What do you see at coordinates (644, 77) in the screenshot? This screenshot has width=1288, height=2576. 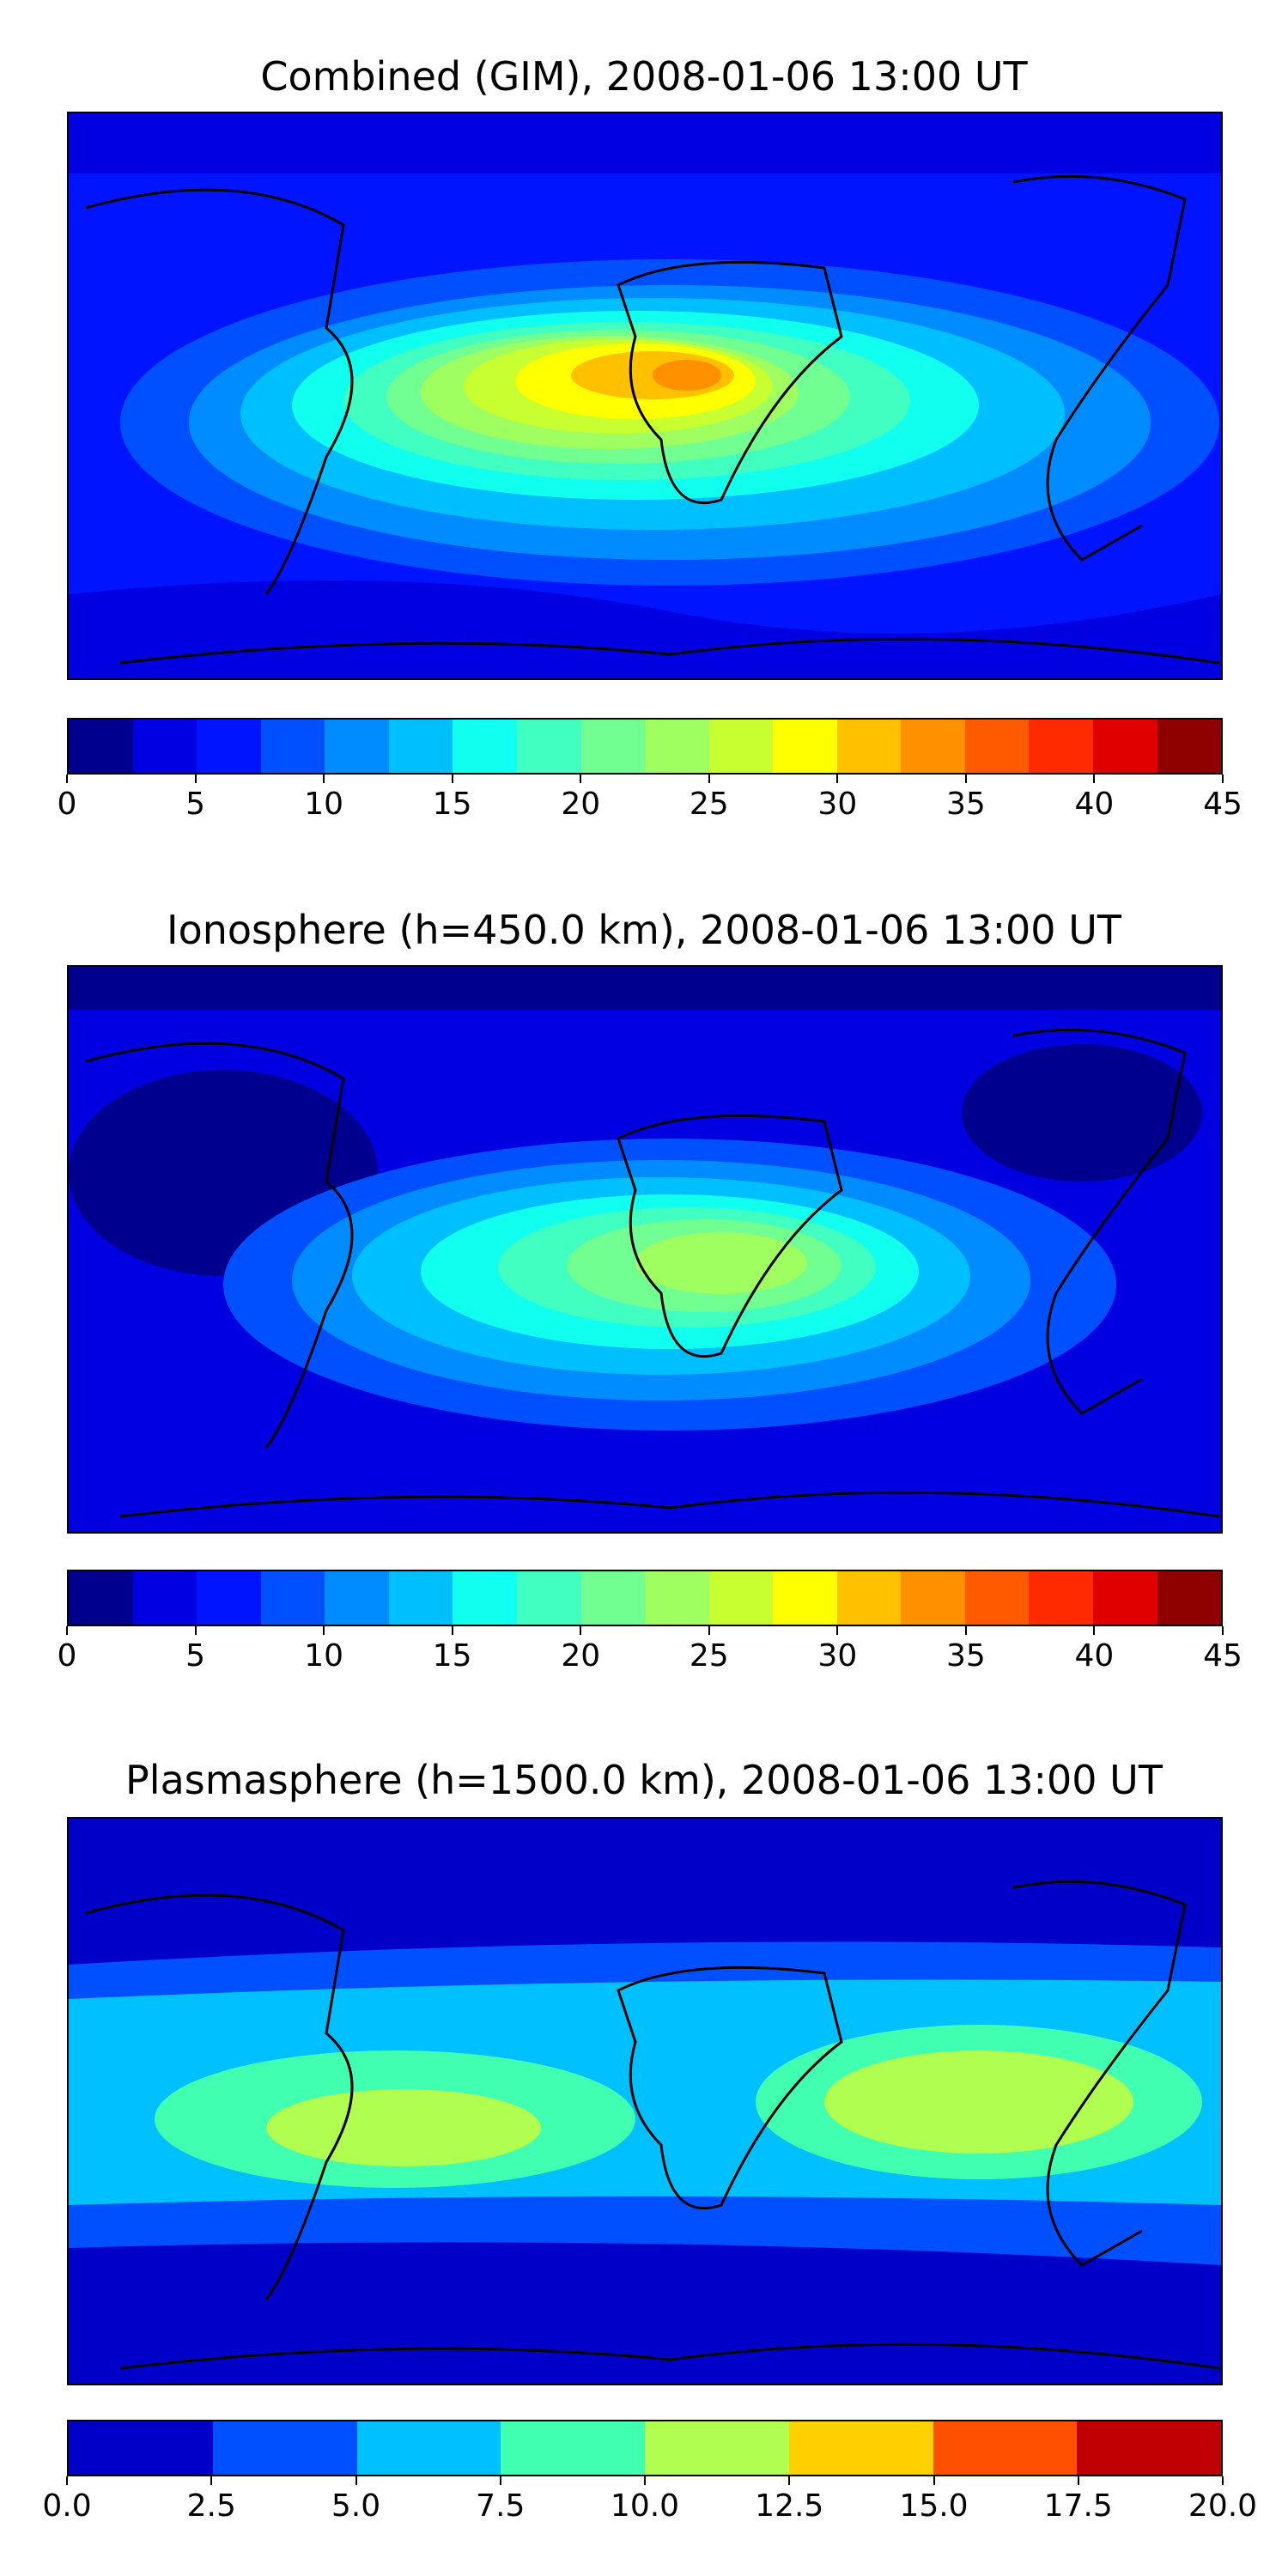 I see `panel-1-title: Combined (GIM), 2008-01-06 13:00 UT` at bounding box center [644, 77].